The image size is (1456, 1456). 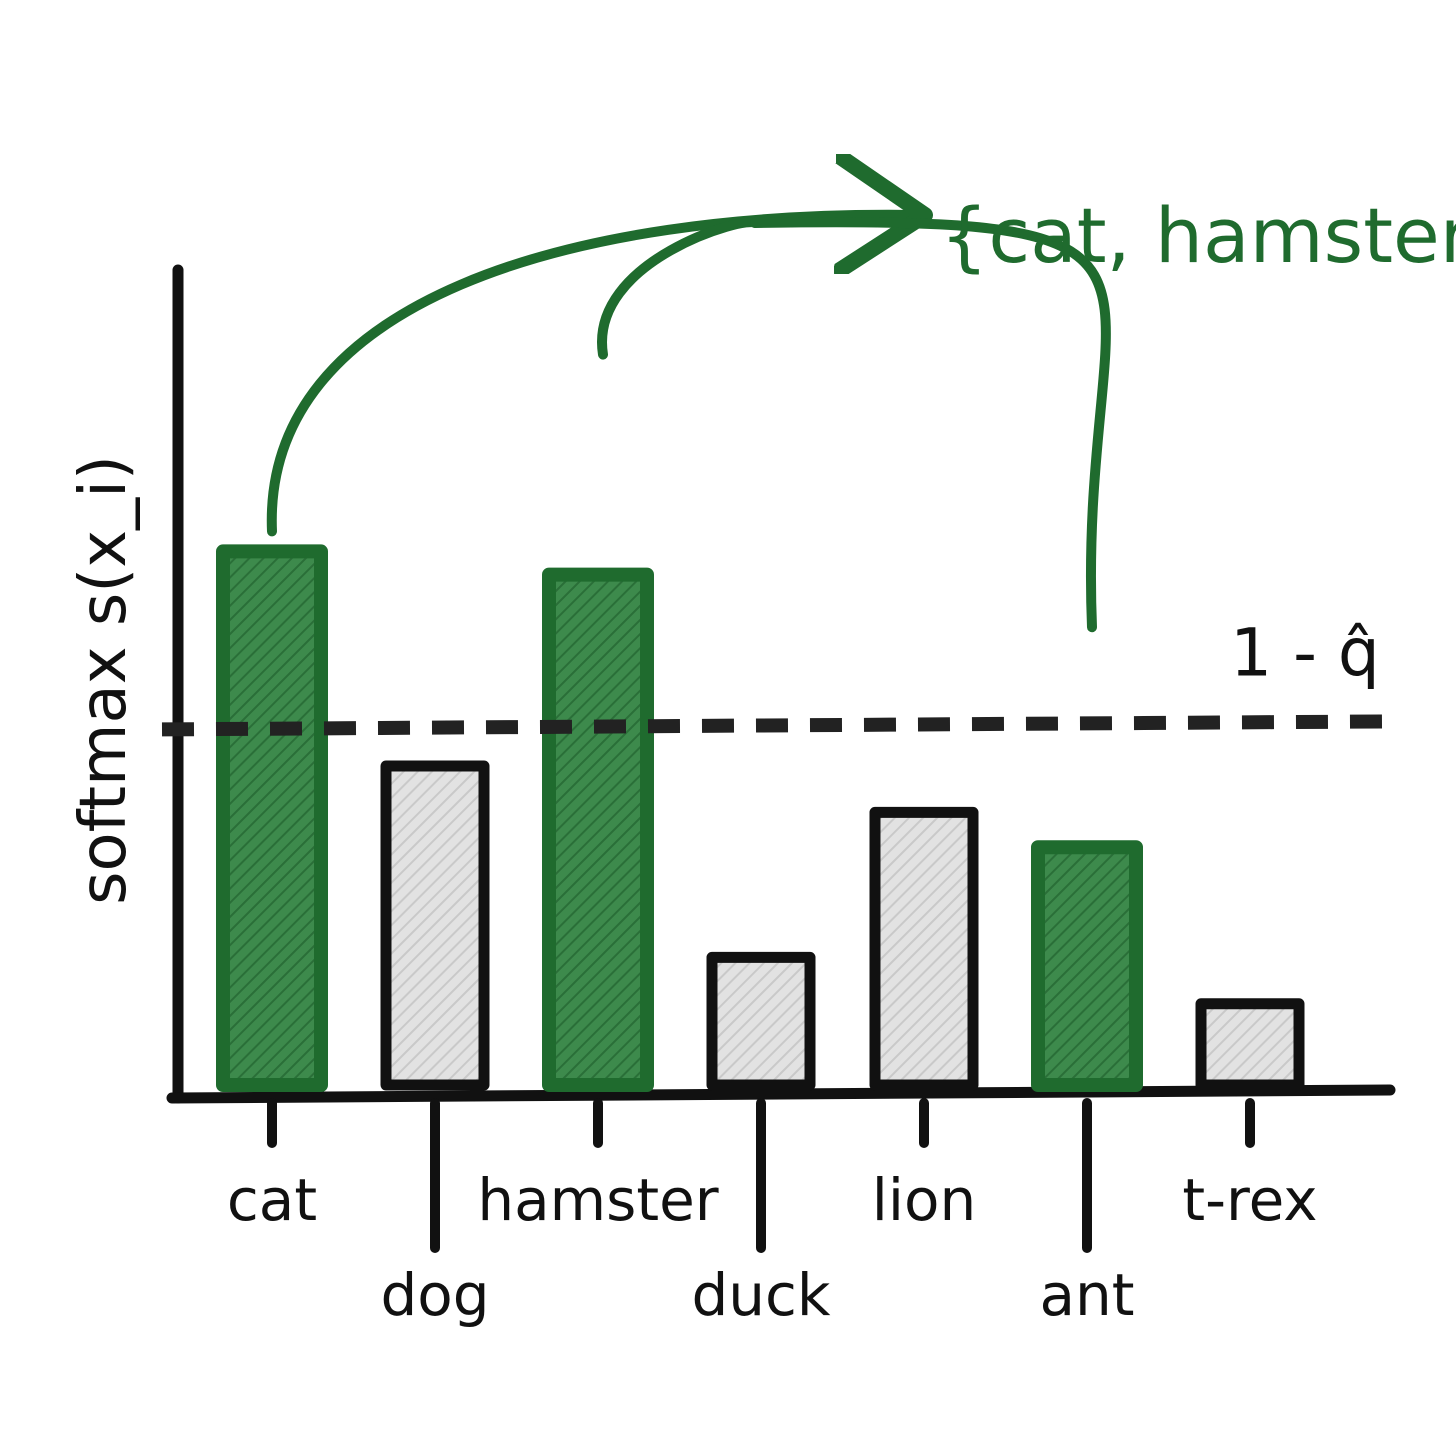 I want to click on bar-cat, so click(x=272, y=818).